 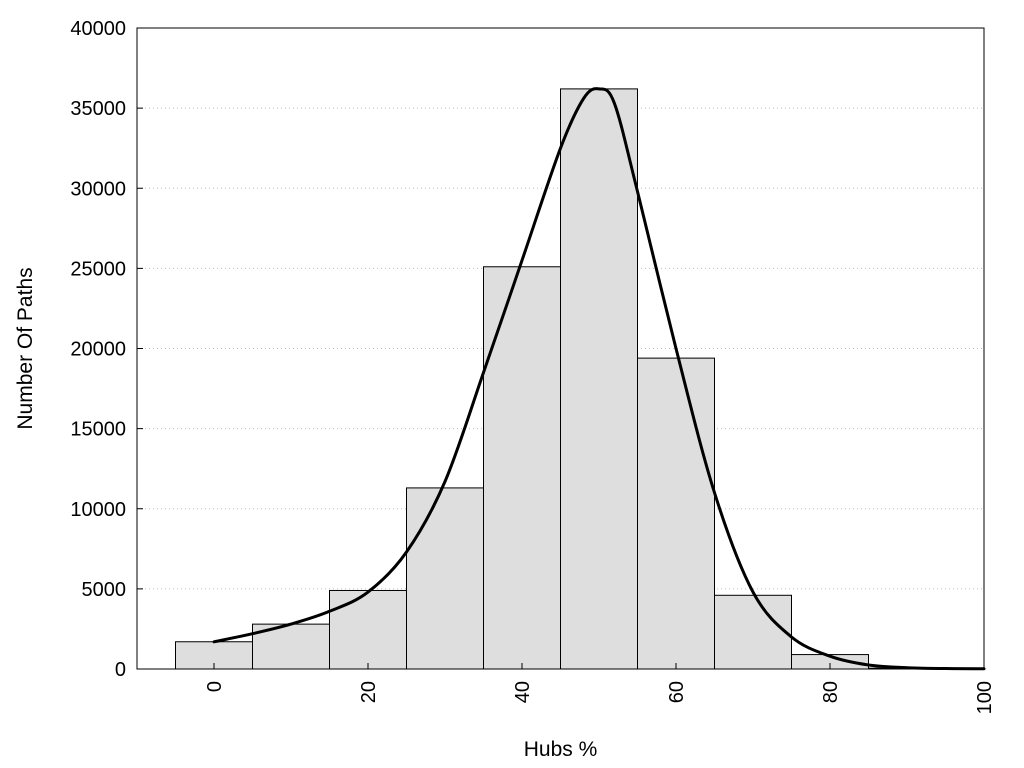 I want to click on y-axis-title: Number Of Paths, so click(x=25, y=348).